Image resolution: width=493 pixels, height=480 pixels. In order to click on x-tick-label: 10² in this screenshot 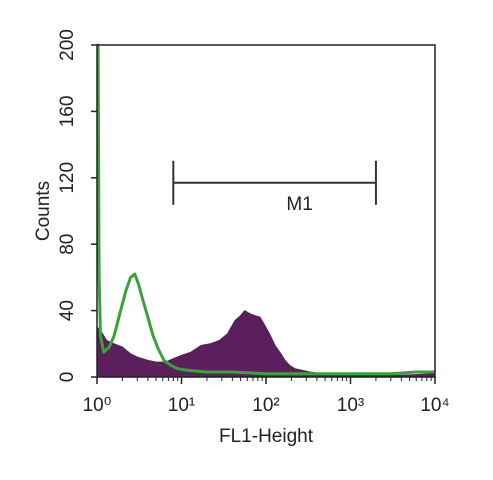, I will do `click(265, 405)`.